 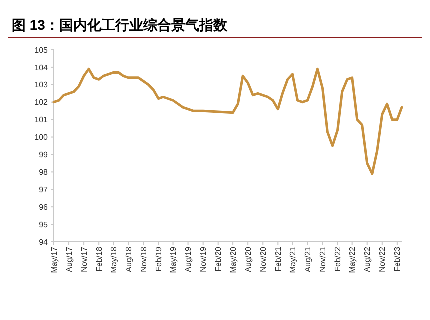 What do you see at coordinates (129, 259) in the screenshot?
I see `x-tick-label: Aug/18` at bounding box center [129, 259].